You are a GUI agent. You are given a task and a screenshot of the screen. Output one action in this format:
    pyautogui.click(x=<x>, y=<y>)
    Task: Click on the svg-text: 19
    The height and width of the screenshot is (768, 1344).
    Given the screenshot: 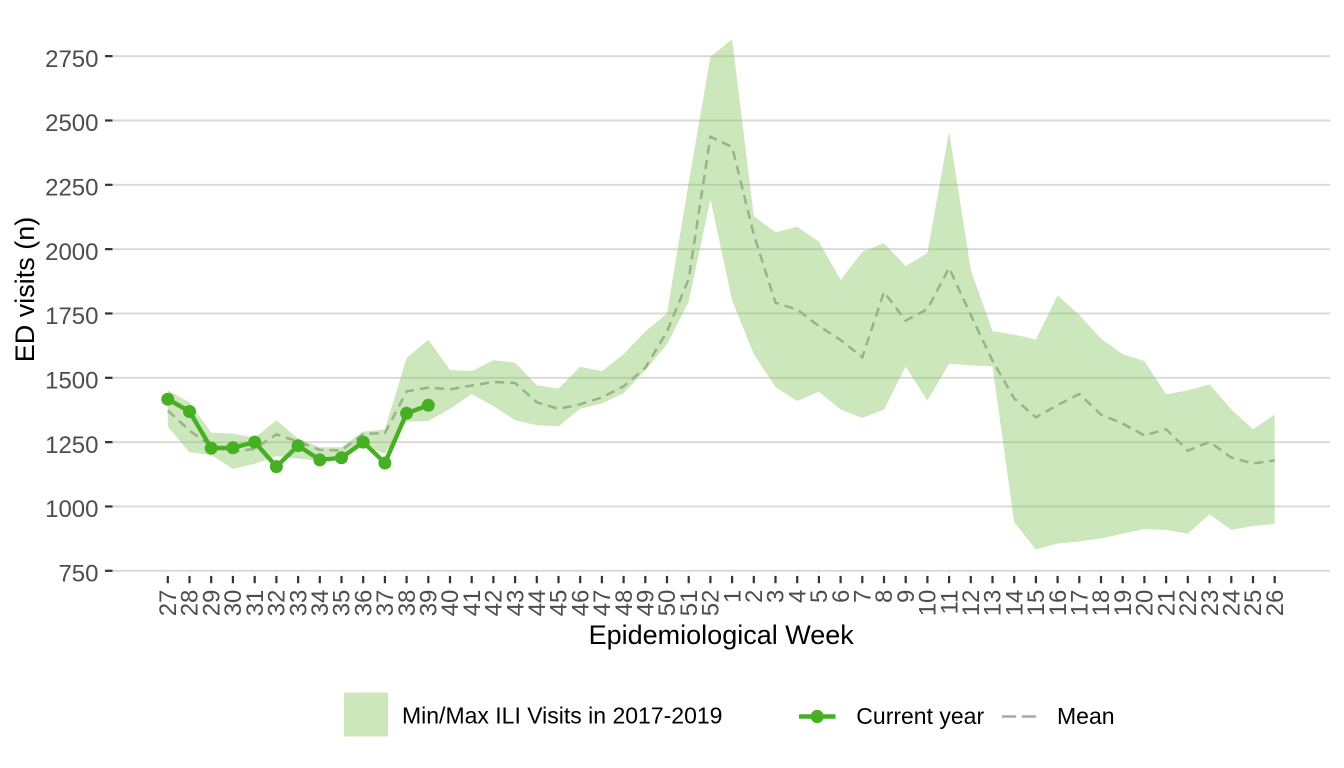 What is the action you would take?
    pyautogui.click(x=1123, y=603)
    